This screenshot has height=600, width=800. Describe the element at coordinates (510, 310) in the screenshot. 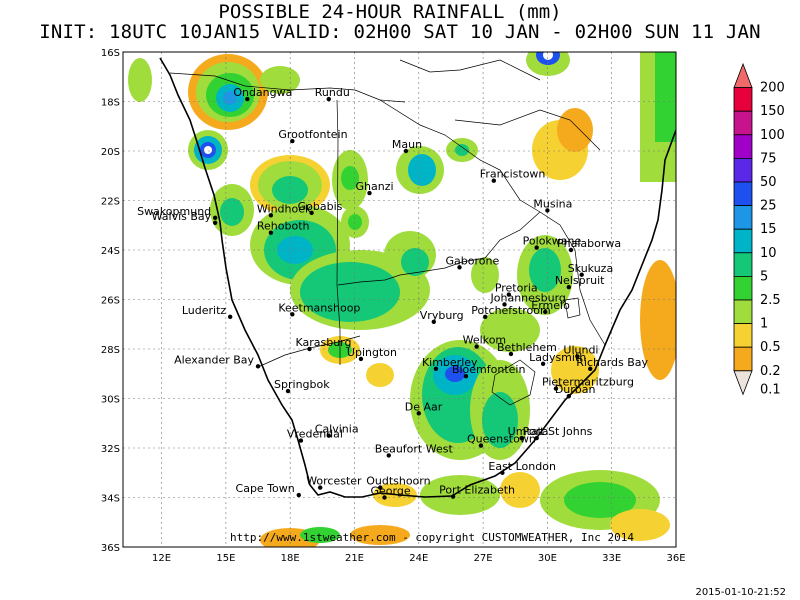

I see `city-label: Potchefstroom` at that location.